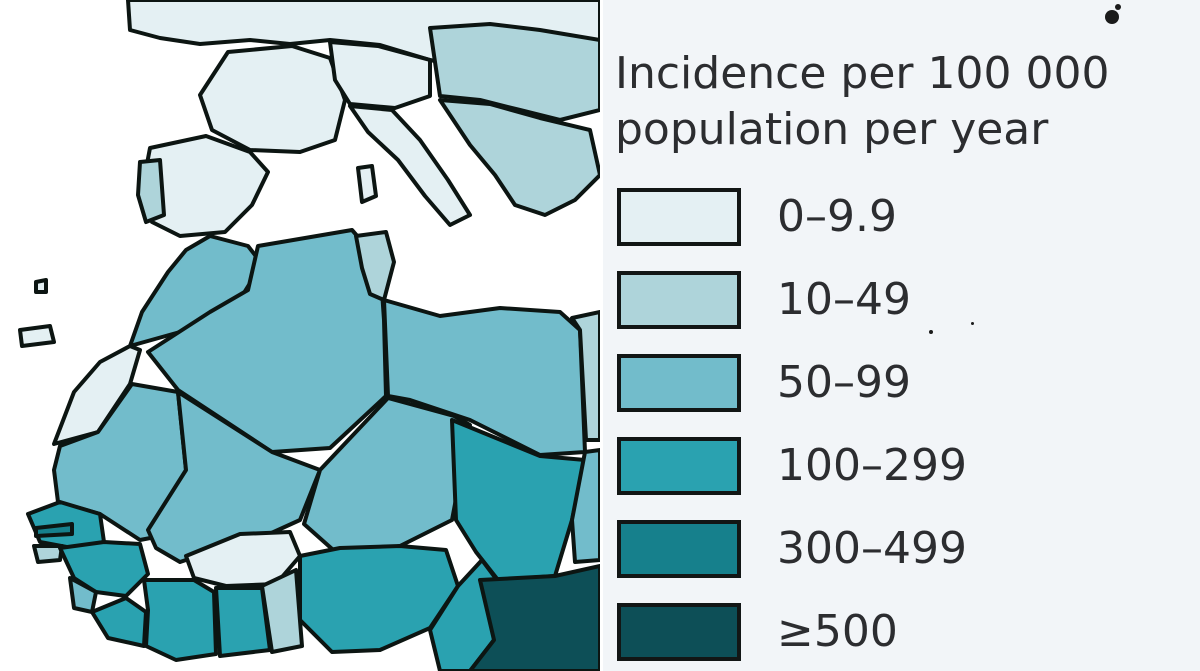 The image size is (1200, 671). I want to click on country-italy, so click(410, 165).